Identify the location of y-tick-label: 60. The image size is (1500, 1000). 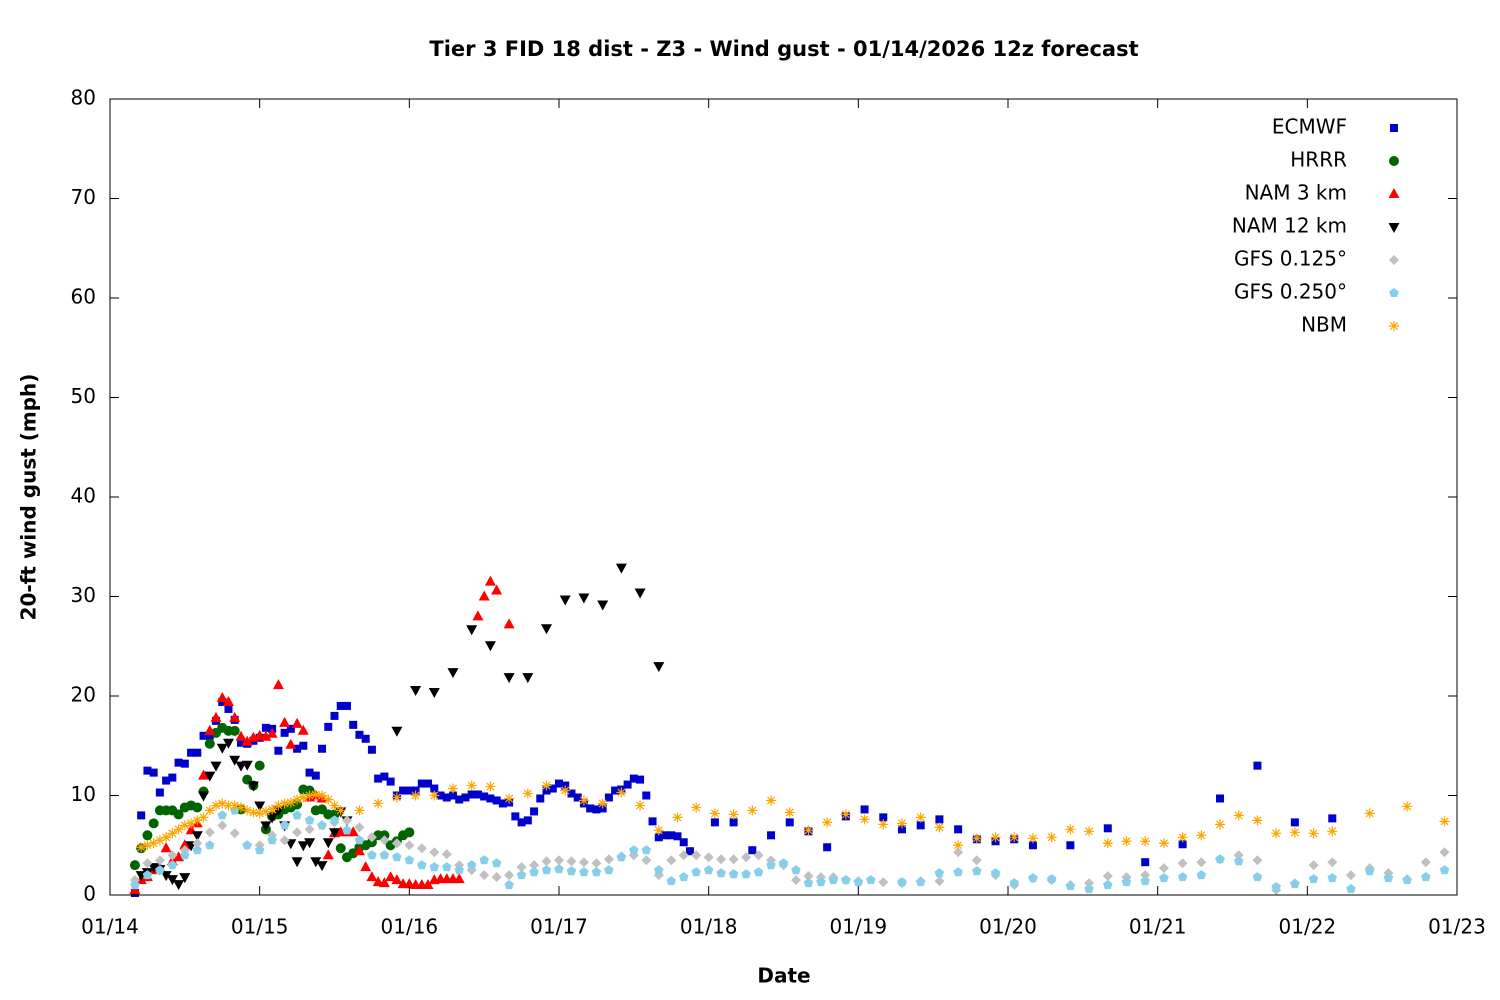
(83, 297).